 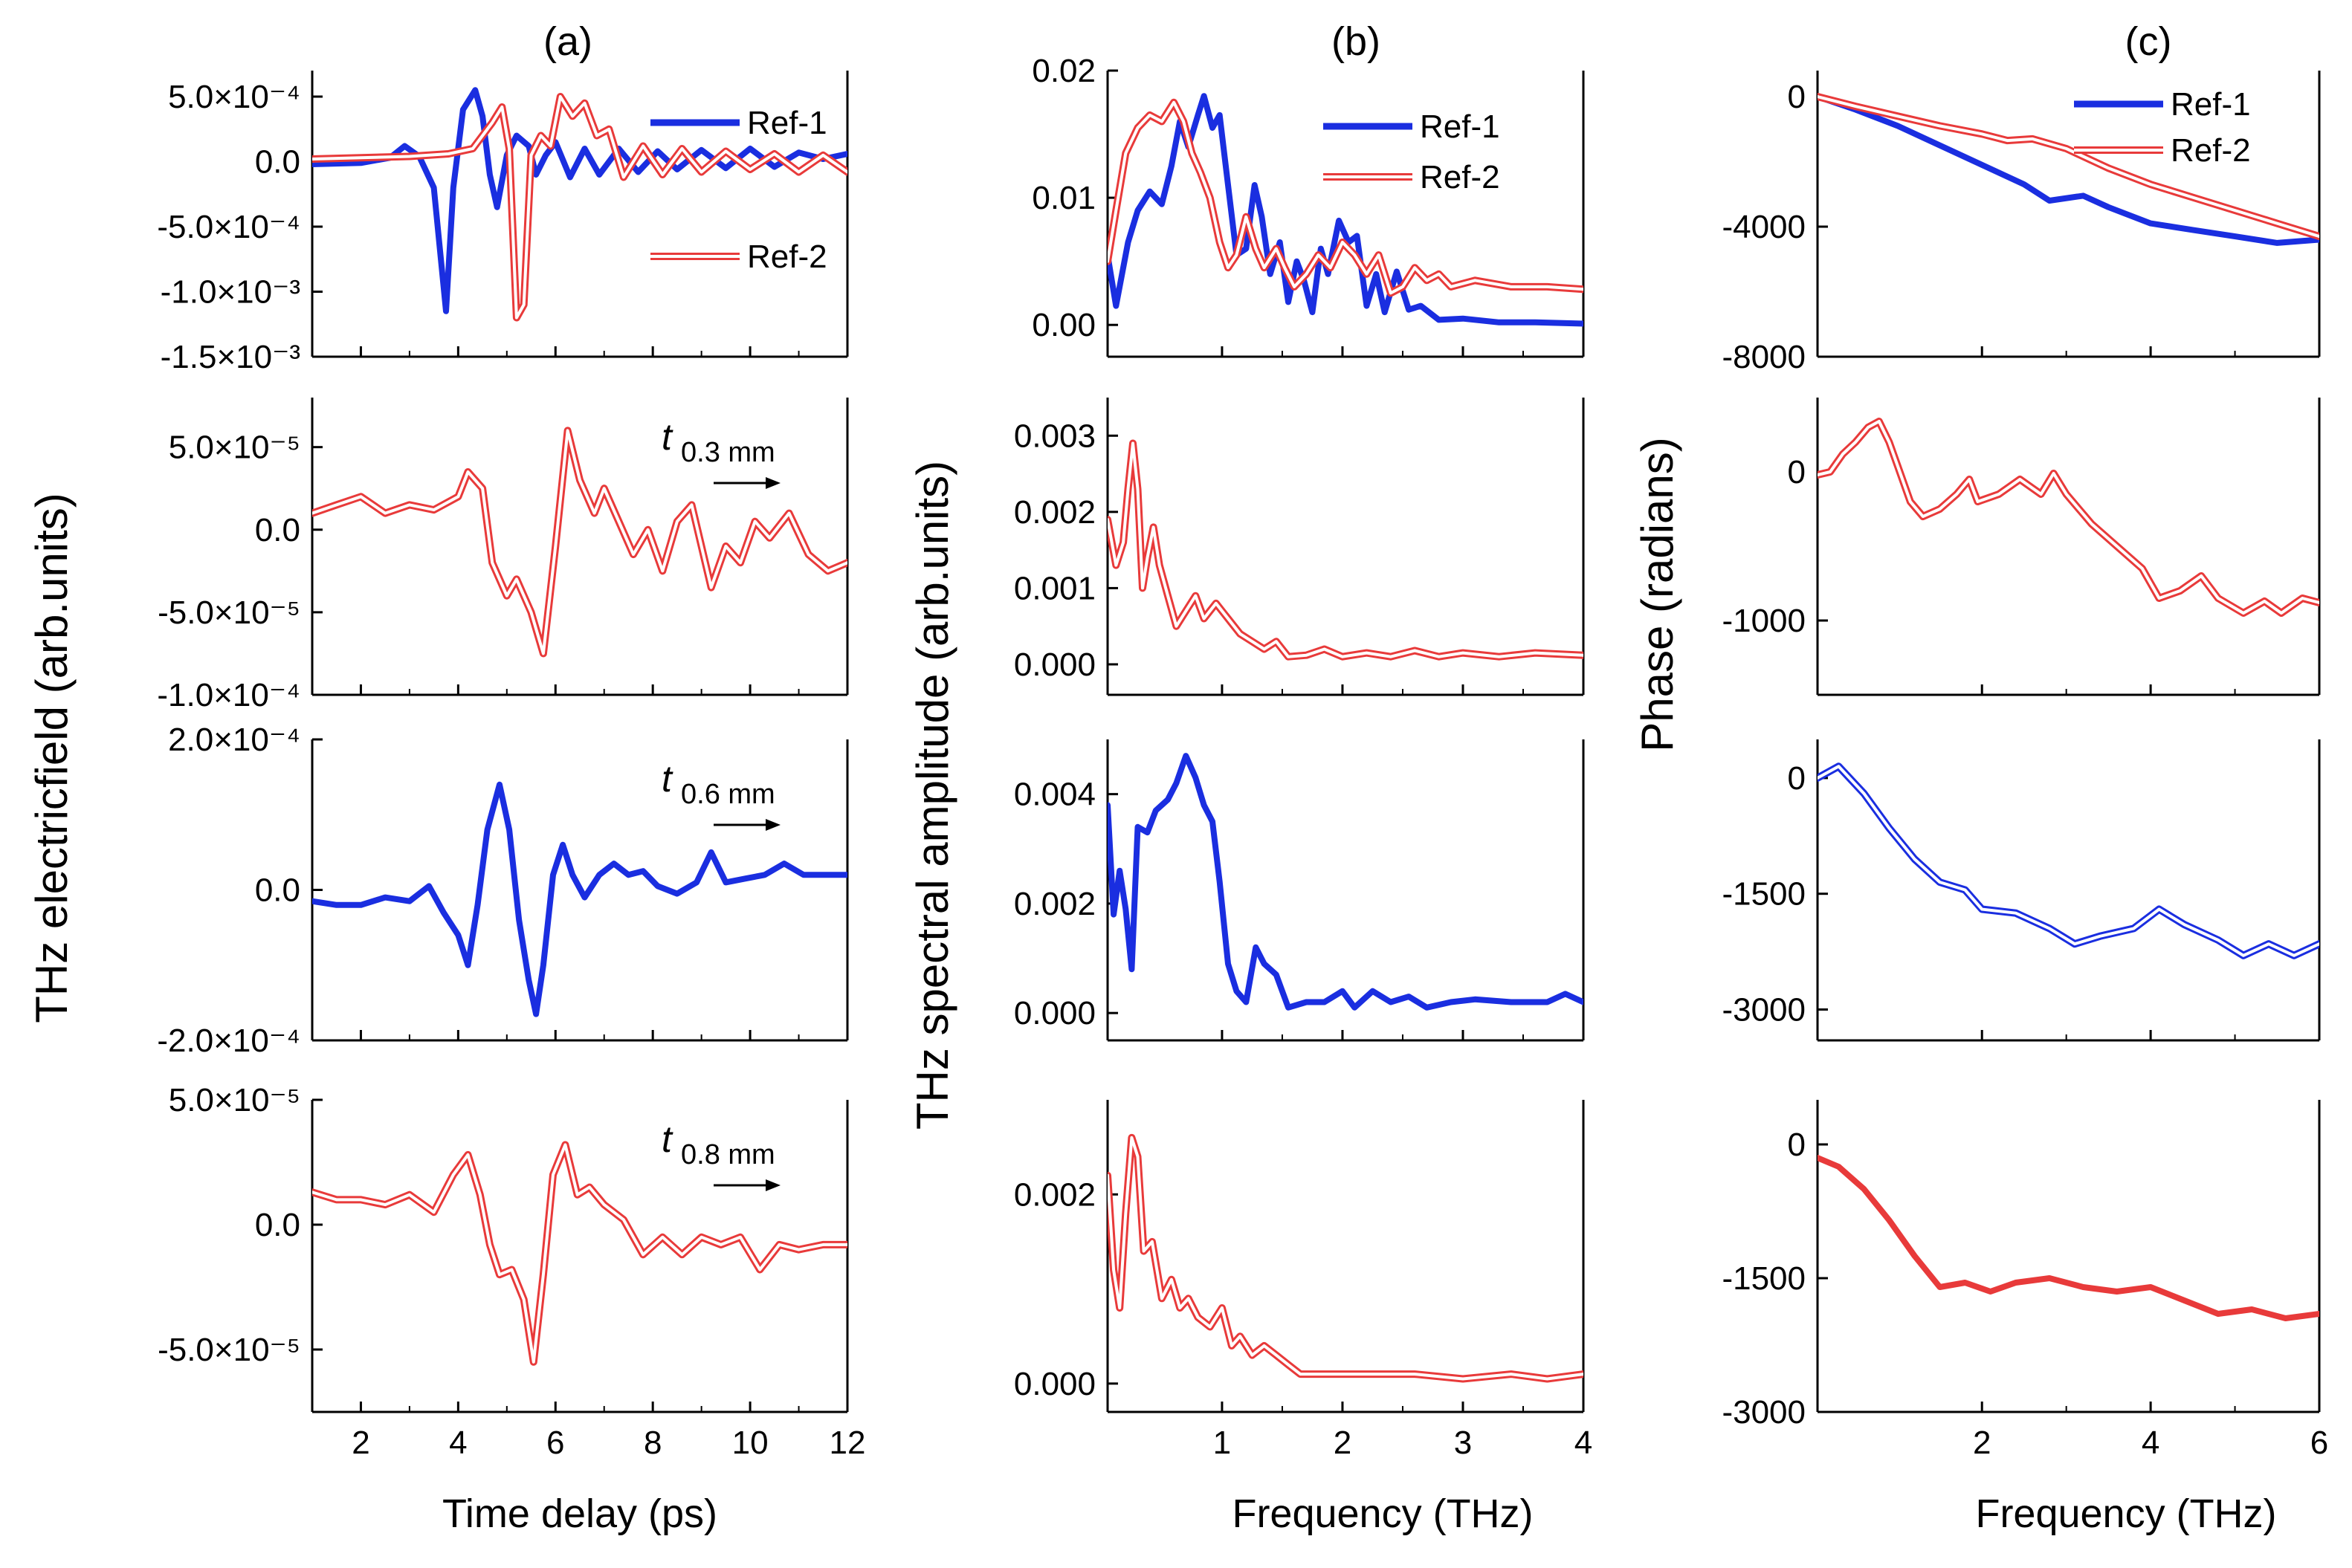 What do you see at coordinates (228, 695) in the screenshot?
I see `y-tick-label: -1.0×10⁻⁴` at bounding box center [228, 695].